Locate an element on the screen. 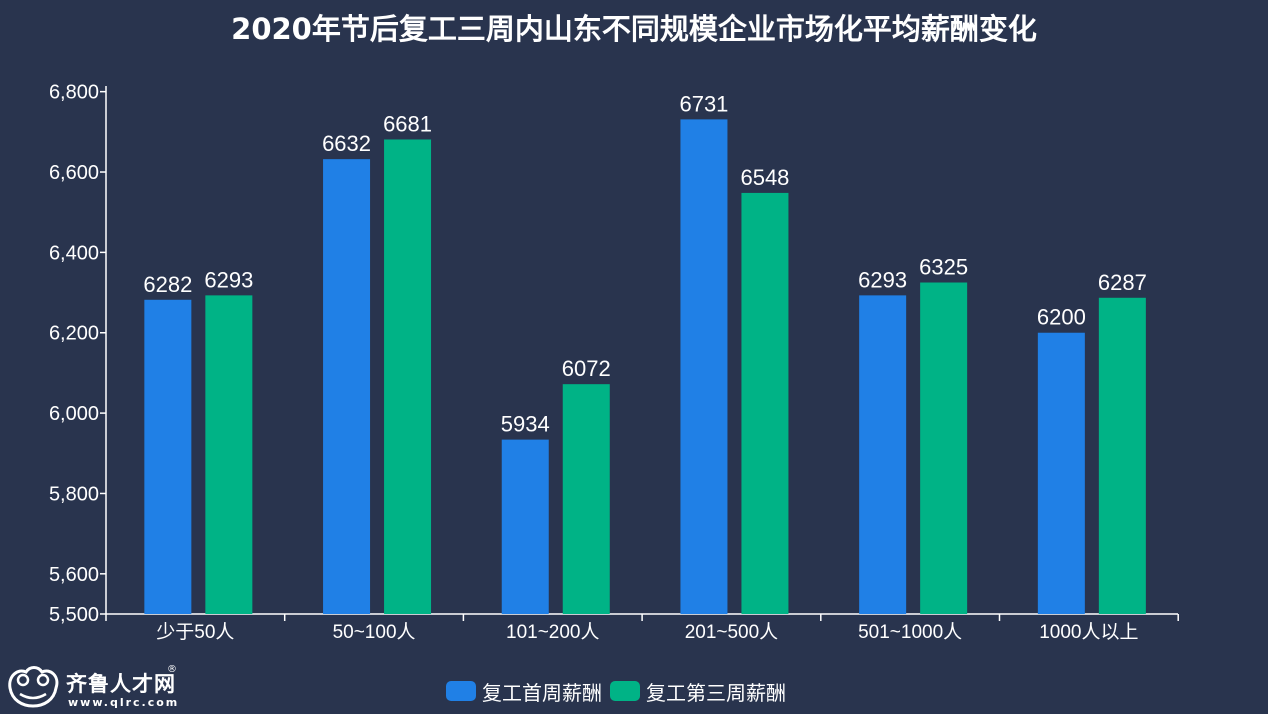 The width and height of the screenshot is (1268, 714). logo-url: www.qlrc.com is located at coordinates (124, 702).